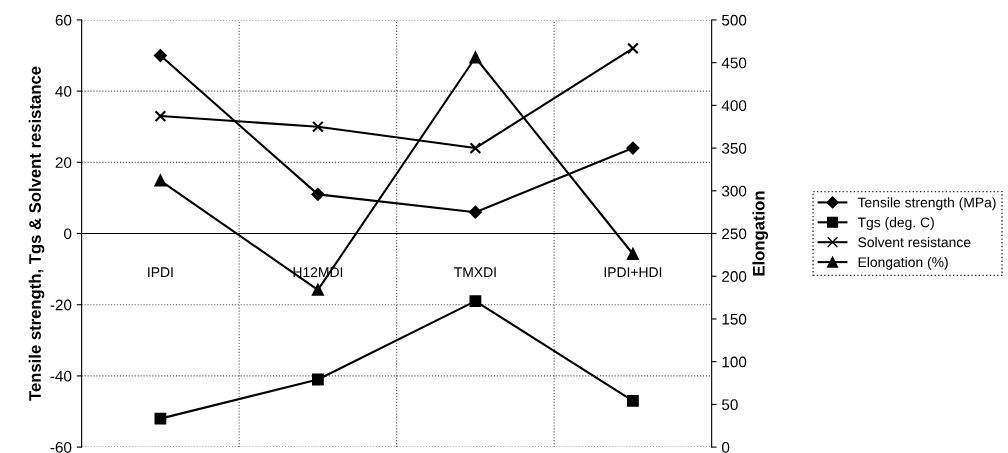 The width and height of the screenshot is (1008, 453). Describe the element at coordinates (633, 272) in the screenshot. I see `x-tick-label: IPDI+HDI` at that location.